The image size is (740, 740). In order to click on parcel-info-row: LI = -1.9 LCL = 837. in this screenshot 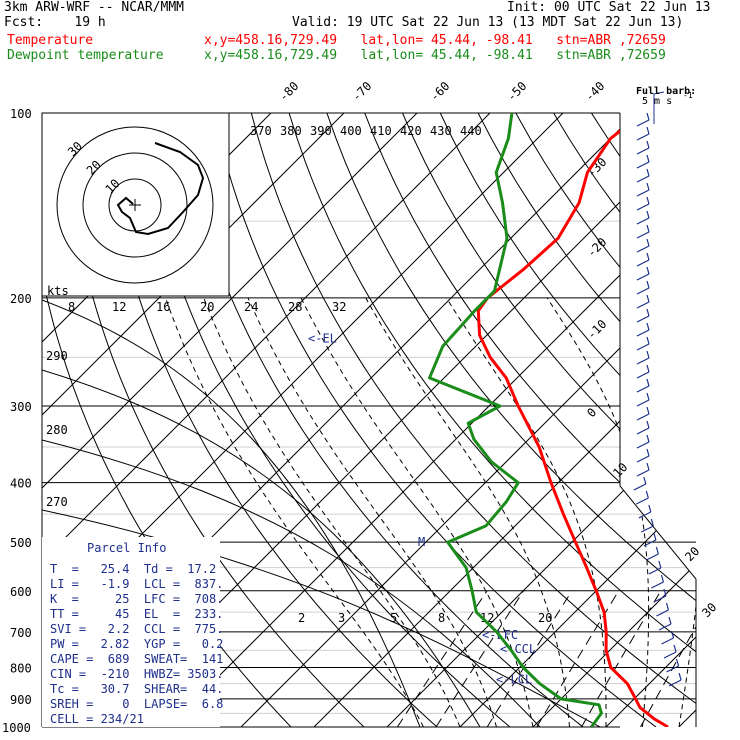, I will do `click(136, 584)`.